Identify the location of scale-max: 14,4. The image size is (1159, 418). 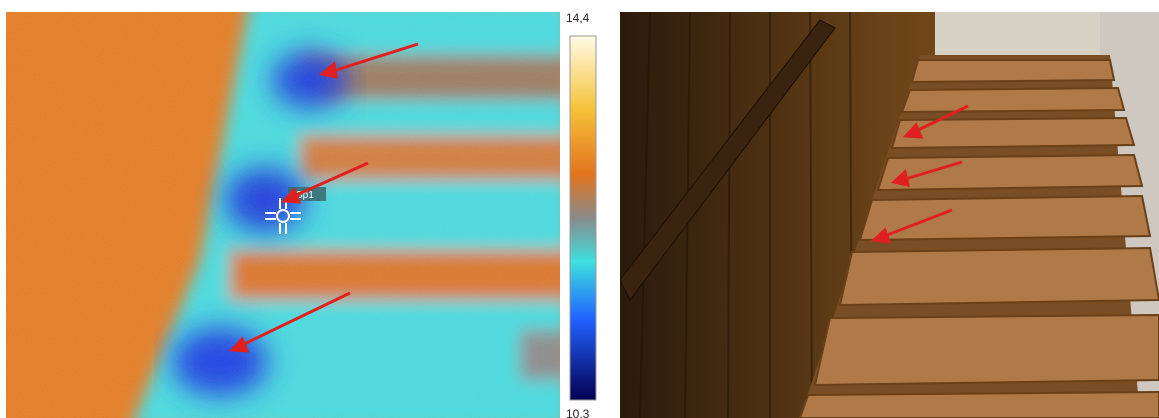
(578, 18).